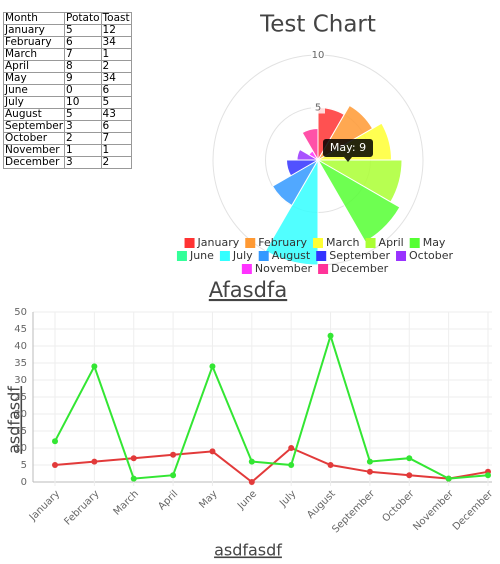 This screenshot has width=500, height=564. Describe the element at coordinates (218, 242) in the screenshot. I see `legend-label: January` at that location.